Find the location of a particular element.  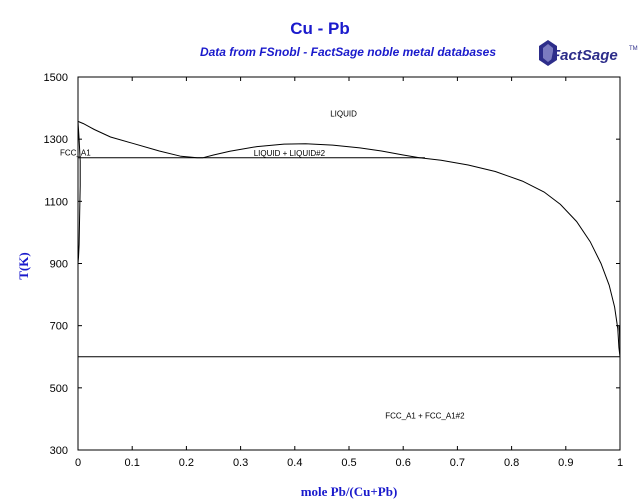

region-label: FCC_A1 + FCC_A1#2 is located at coordinates (425, 415).